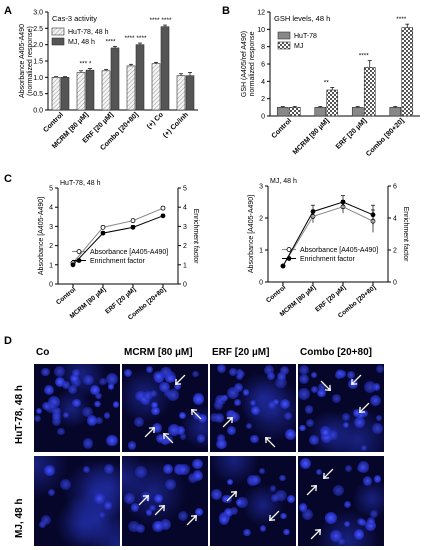  I want to click on y-axis-label-2: normalized response, so click(252, 63).